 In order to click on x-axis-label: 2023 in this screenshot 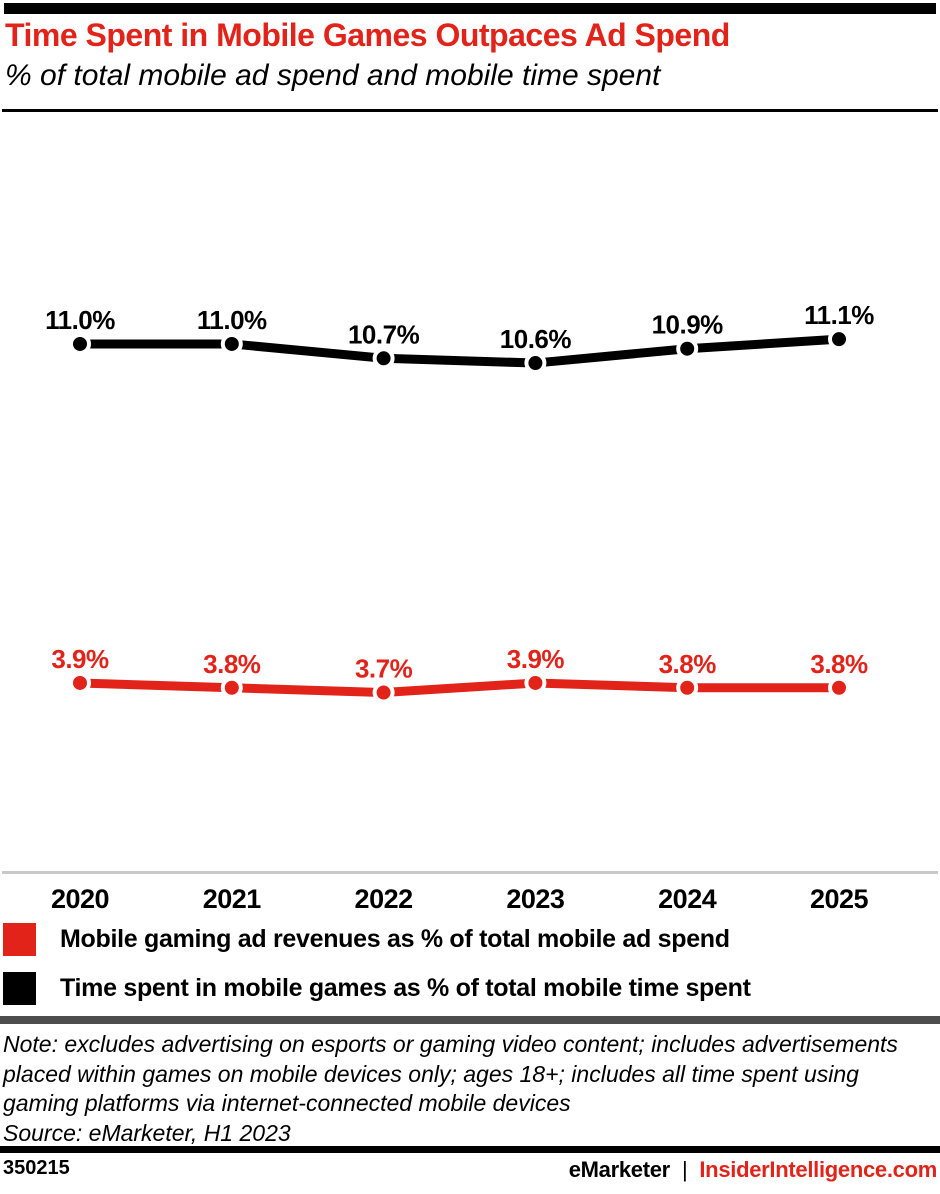, I will do `click(535, 899)`.